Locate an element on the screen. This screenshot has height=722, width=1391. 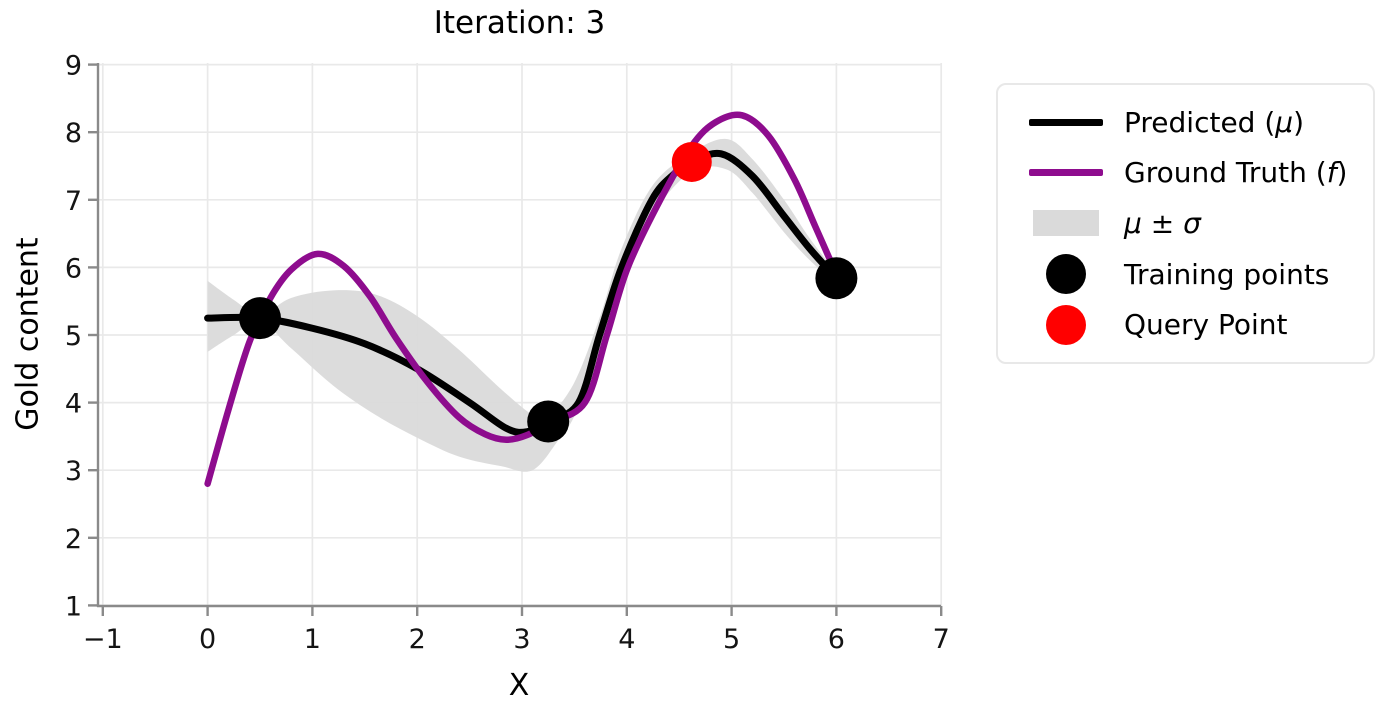
x-tick-label: 2 is located at coordinates (417, 639).